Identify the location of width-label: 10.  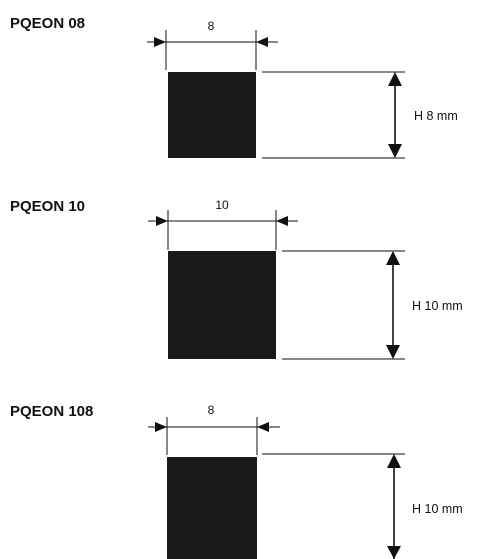
(222, 205).